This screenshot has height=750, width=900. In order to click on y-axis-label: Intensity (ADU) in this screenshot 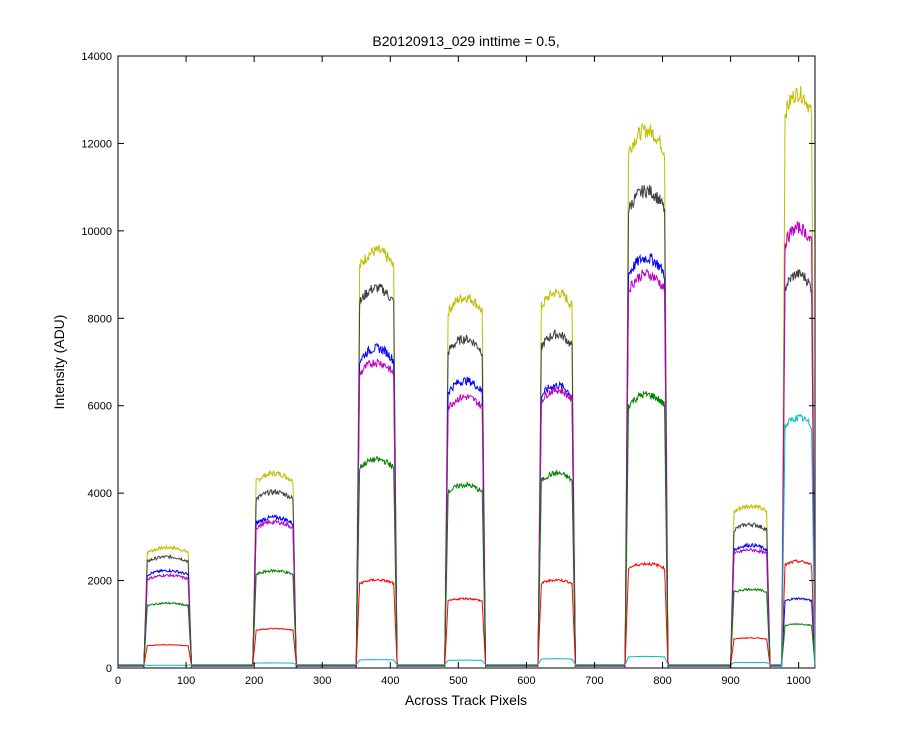, I will do `click(59, 362)`.